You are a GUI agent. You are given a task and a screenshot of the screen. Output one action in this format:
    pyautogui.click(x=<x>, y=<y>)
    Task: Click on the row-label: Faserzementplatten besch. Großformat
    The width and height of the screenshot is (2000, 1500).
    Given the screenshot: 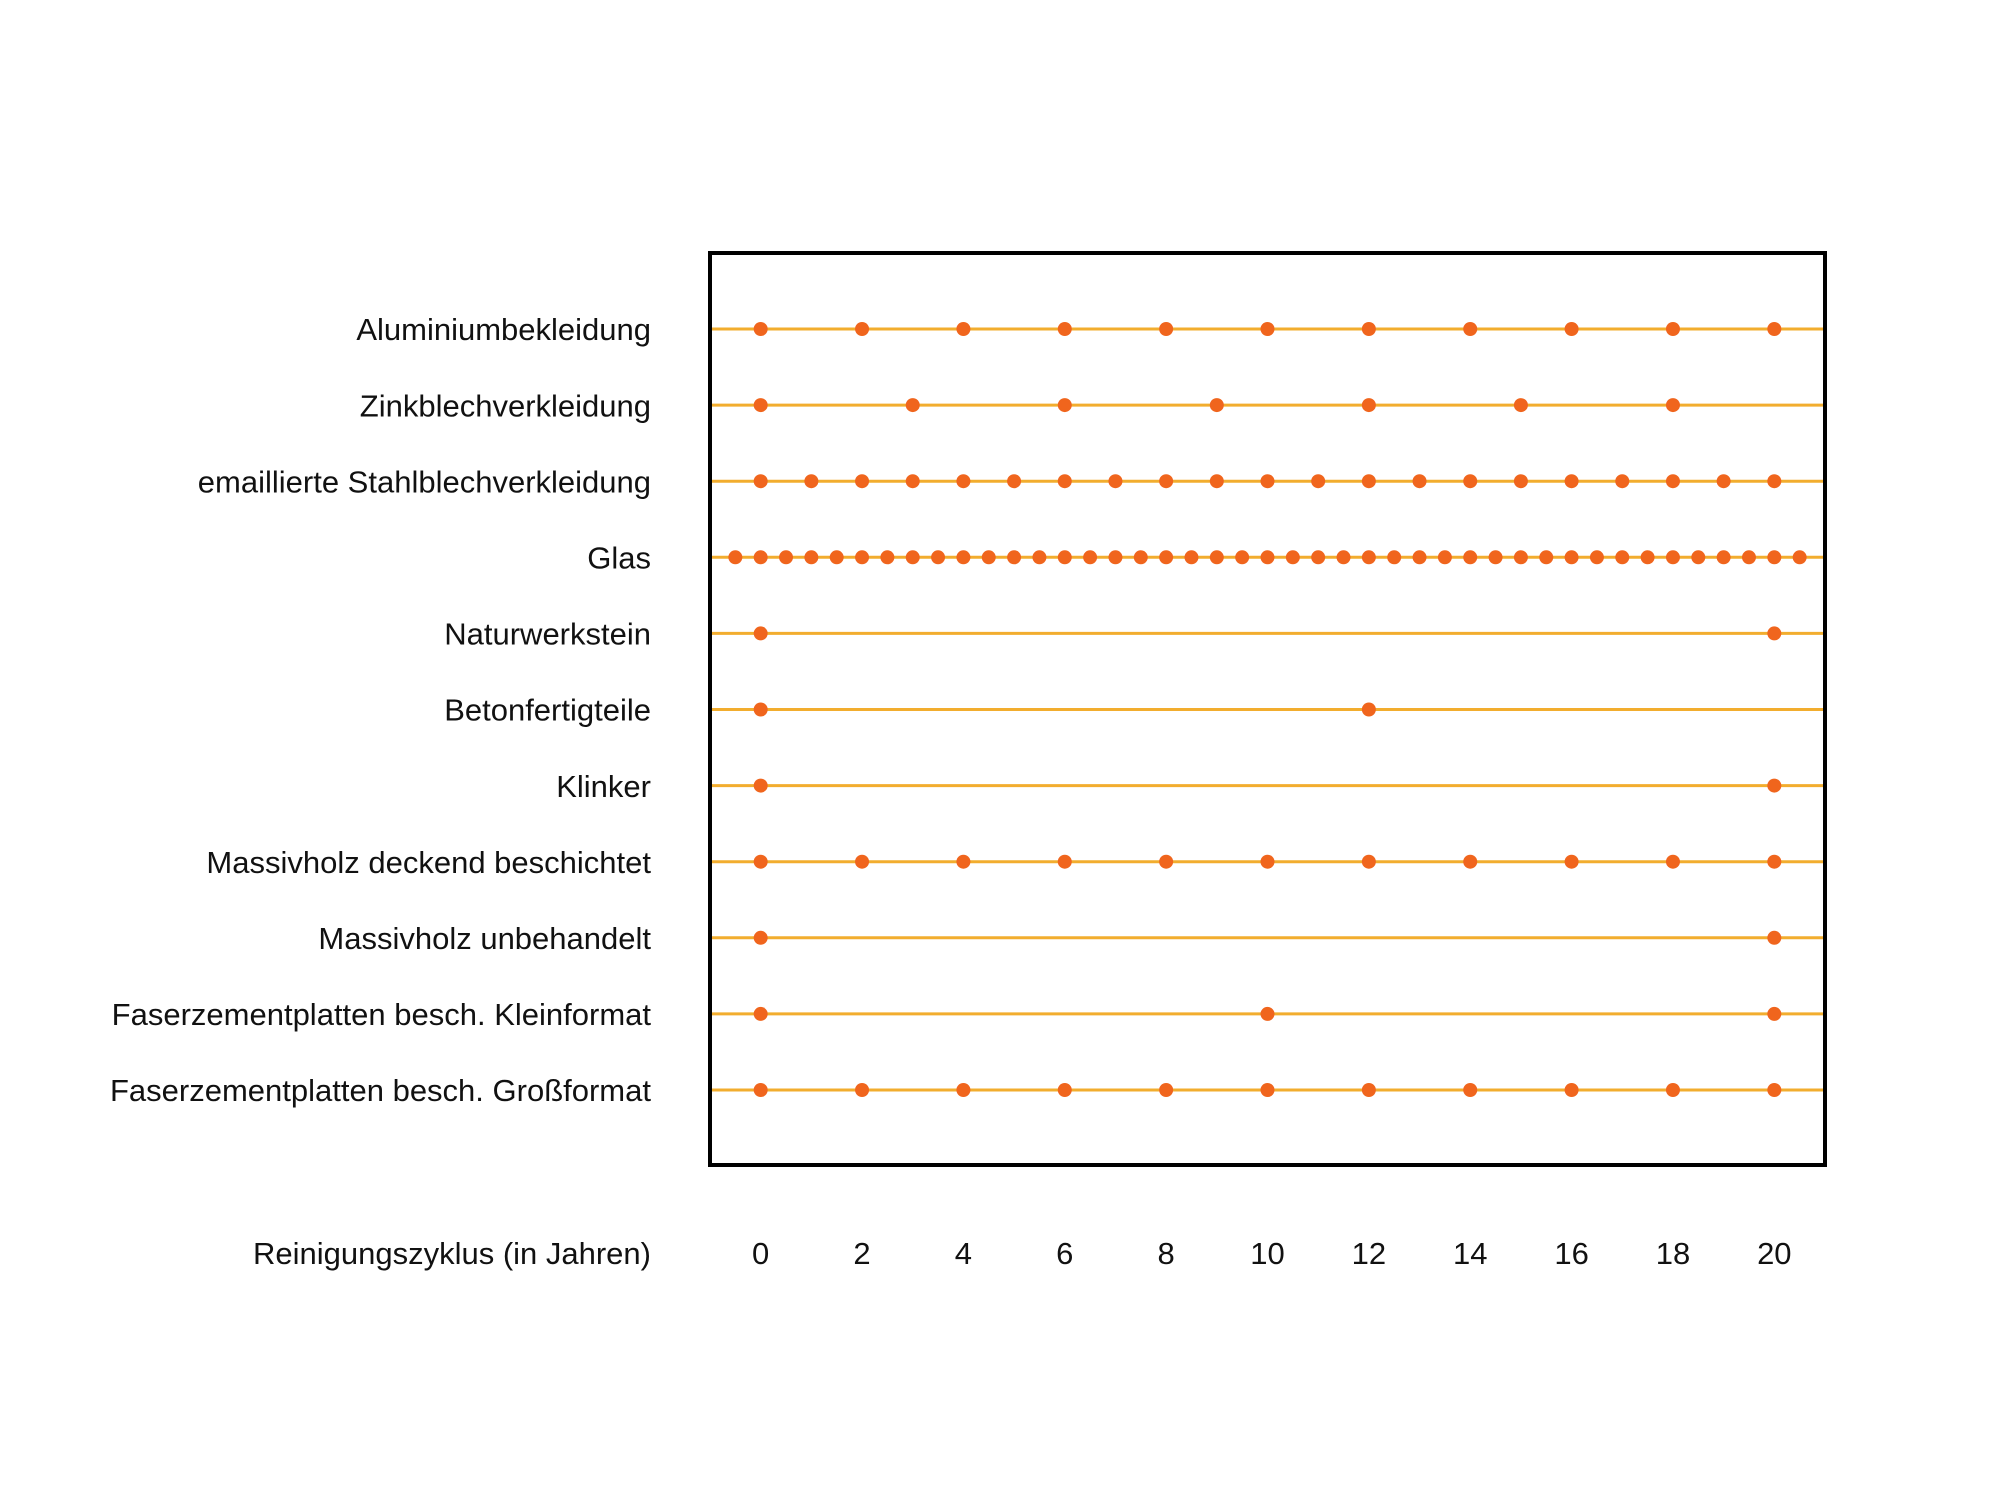 What is the action you would take?
    pyautogui.click(x=380, y=1090)
    